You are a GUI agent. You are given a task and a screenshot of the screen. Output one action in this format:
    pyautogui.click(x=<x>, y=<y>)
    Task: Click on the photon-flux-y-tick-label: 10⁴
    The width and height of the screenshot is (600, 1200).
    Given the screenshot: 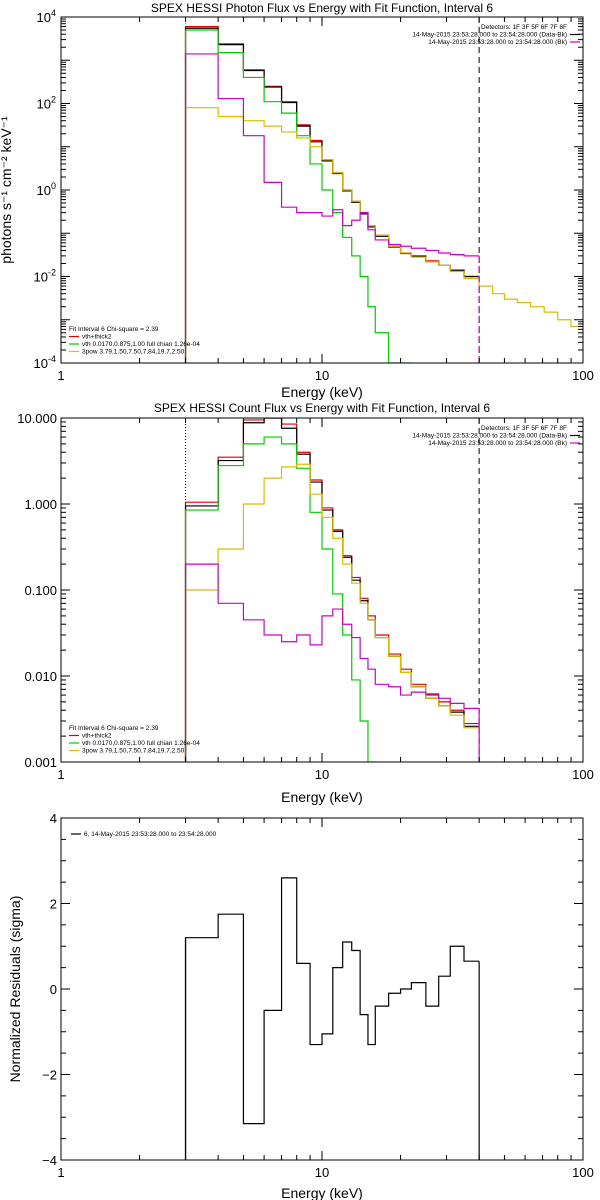 What is the action you would take?
    pyautogui.click(x=46, y=16)
    